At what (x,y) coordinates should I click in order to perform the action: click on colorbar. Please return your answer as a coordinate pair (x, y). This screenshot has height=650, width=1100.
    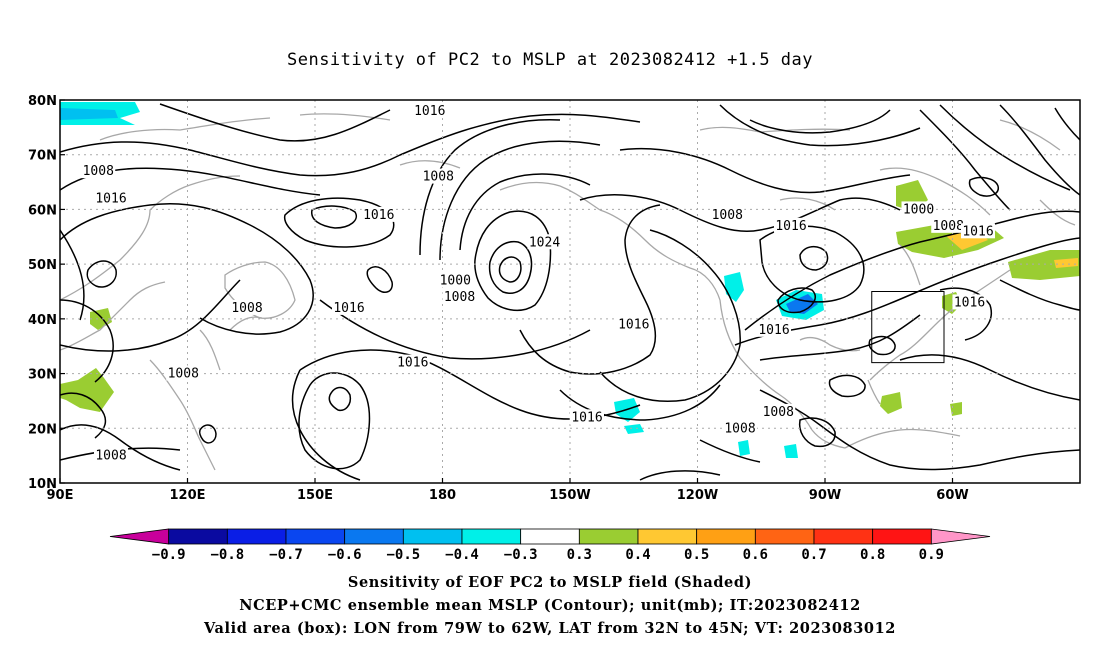
    Looking at the image, I should click on (550, 536).